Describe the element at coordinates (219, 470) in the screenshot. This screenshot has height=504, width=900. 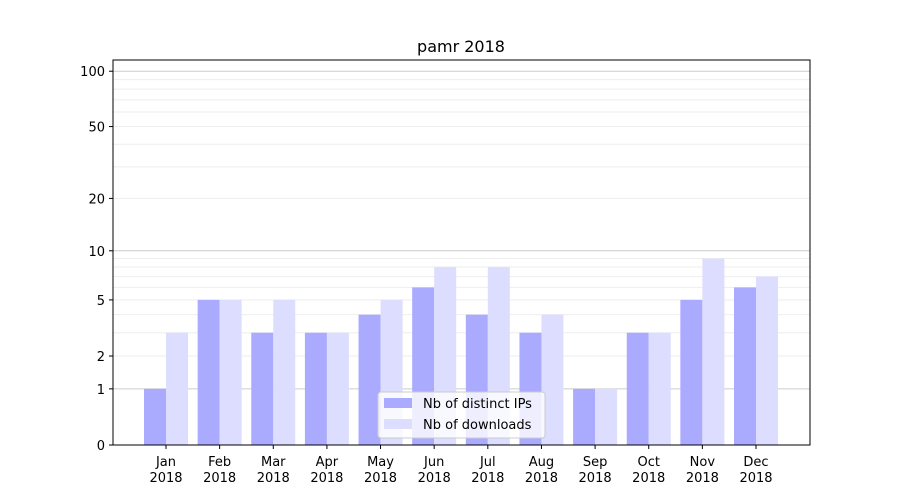
I see `x-tick-label: Feb 2018` at that location.